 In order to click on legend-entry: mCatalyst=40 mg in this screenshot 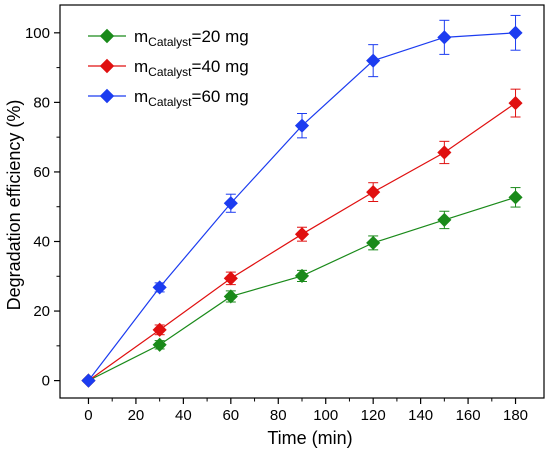, I will do `click(168, 68)`.